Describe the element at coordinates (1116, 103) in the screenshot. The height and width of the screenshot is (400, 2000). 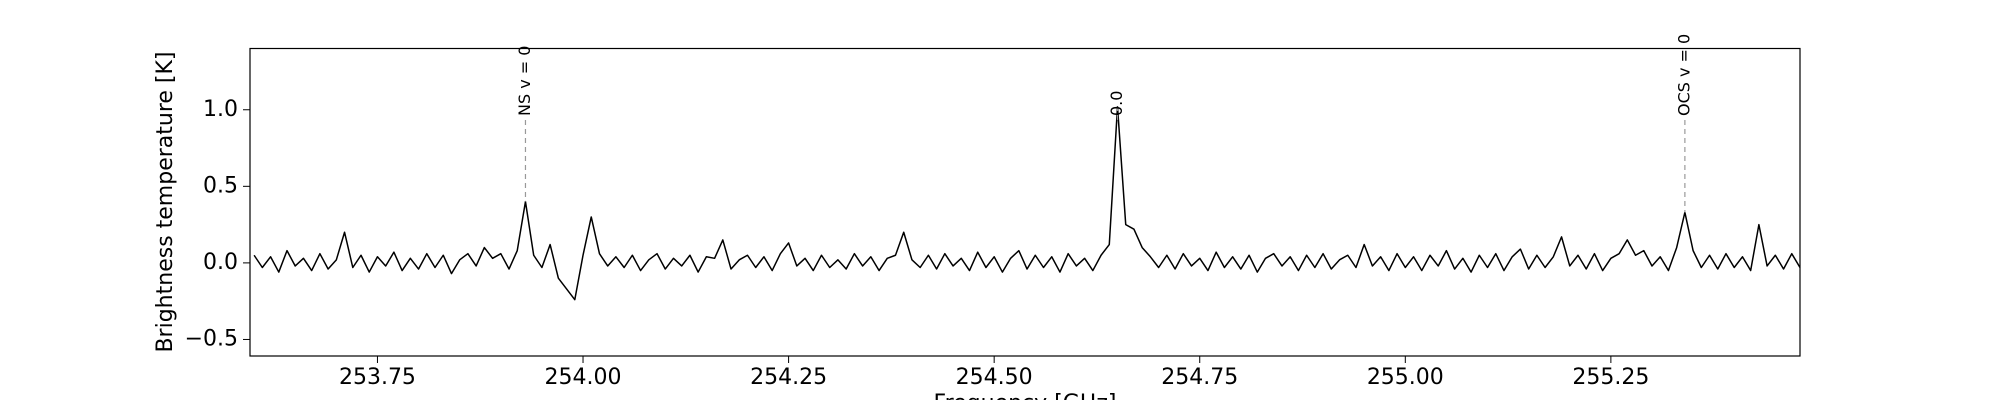
I see `annotation-label: 0.0` at that location.